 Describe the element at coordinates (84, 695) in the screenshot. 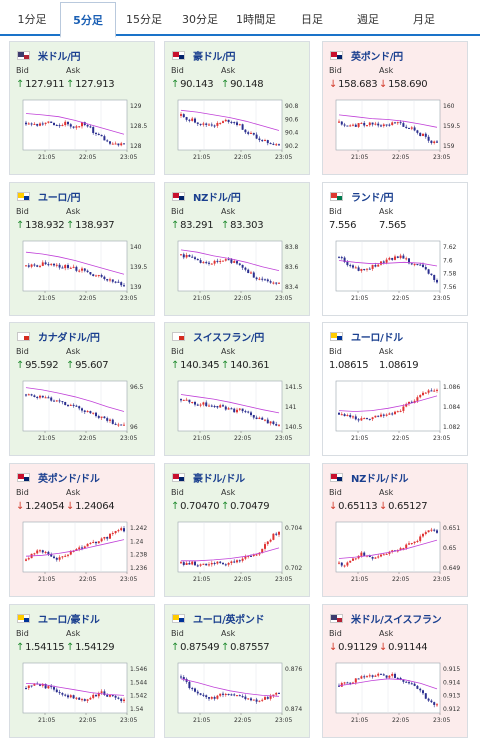

I see `candlestick-chart: 1.546 1.544 1.542 1.54 21:05 22:05 23:05` at that location.